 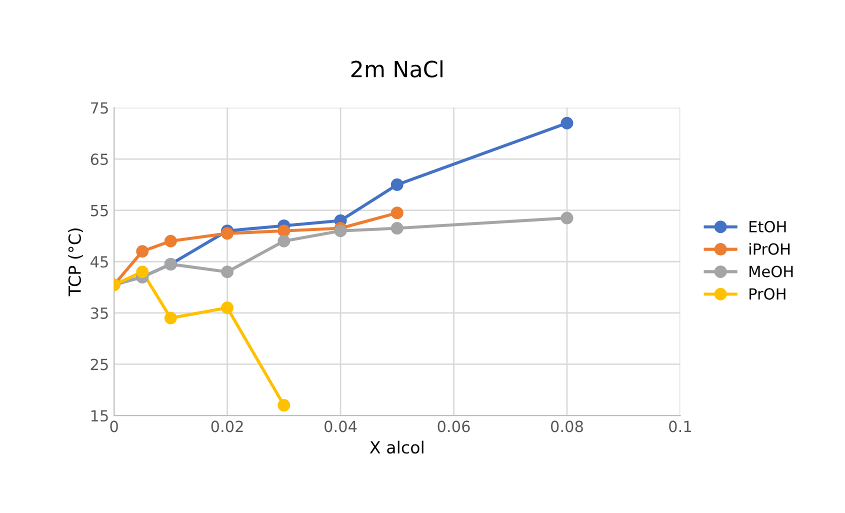 I want to click on y-tick-label: 25, so click(x=99, y=364).